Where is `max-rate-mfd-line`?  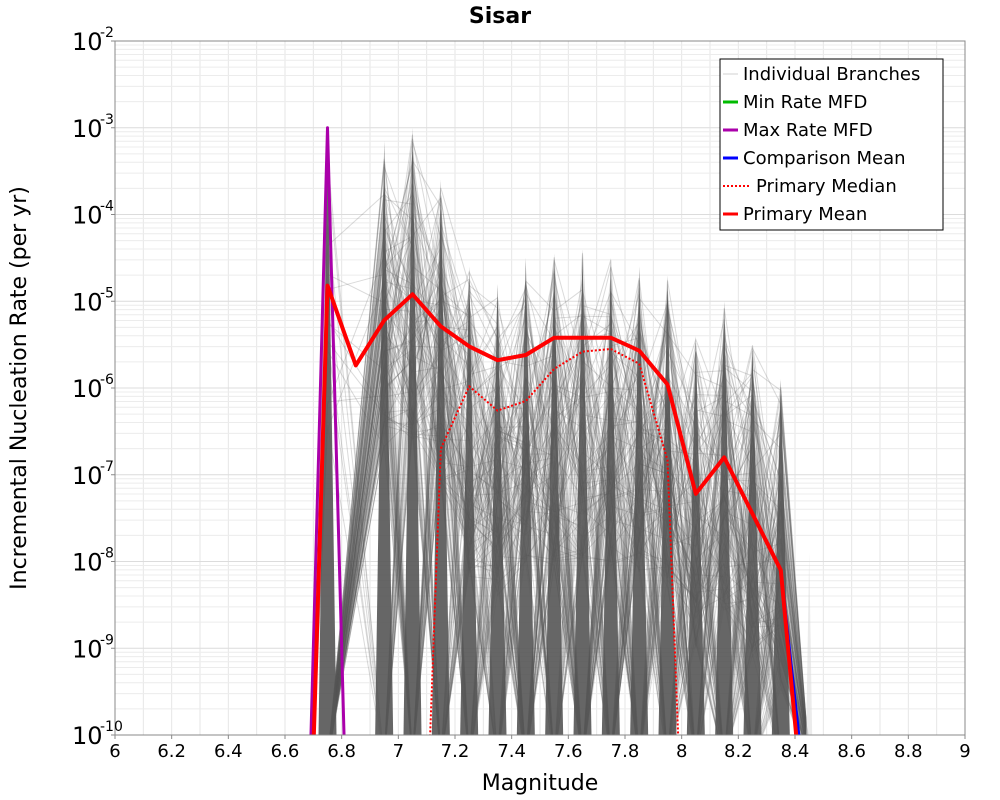
max-rate-mfd-line is located at coordinates (327, 430).